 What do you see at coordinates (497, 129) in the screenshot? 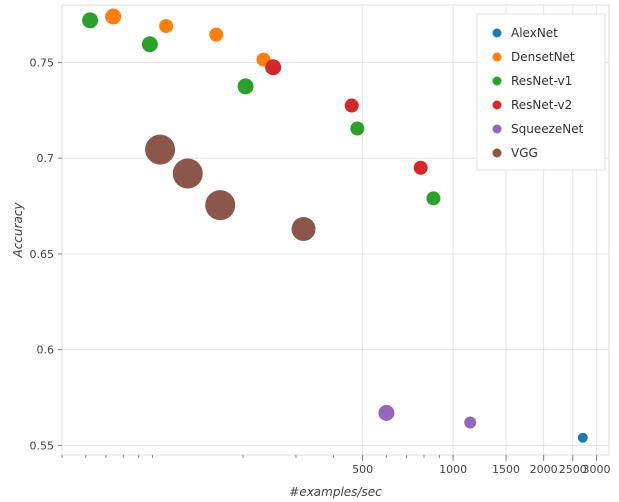
I see `legend-marker-squeezenet` at bounding box center [497, 129].